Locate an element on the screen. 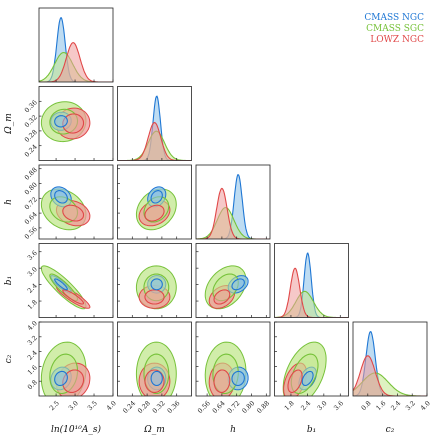 This screenshot has height=437, width=441. x-tick-label: 3.6 is located at coordinates (338, 405).